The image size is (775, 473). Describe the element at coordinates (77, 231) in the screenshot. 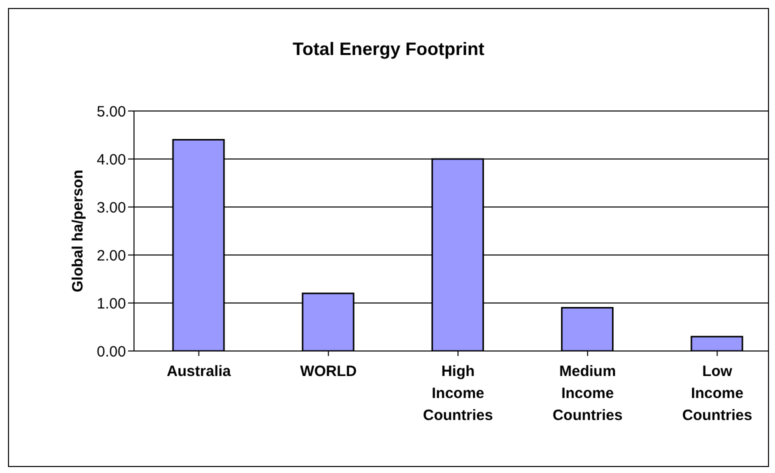

I see `y-axis-title: Global ha/person` at that location.